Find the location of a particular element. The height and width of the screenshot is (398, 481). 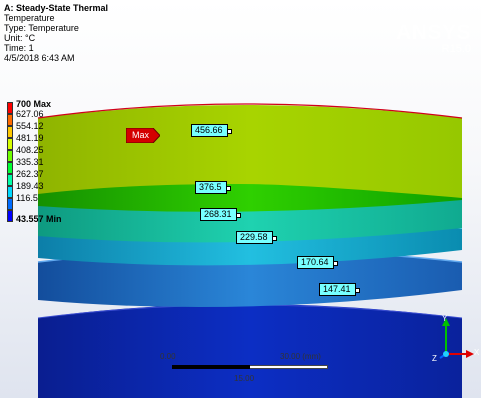

result-name: Temperature is located at coordinates (29, 18).